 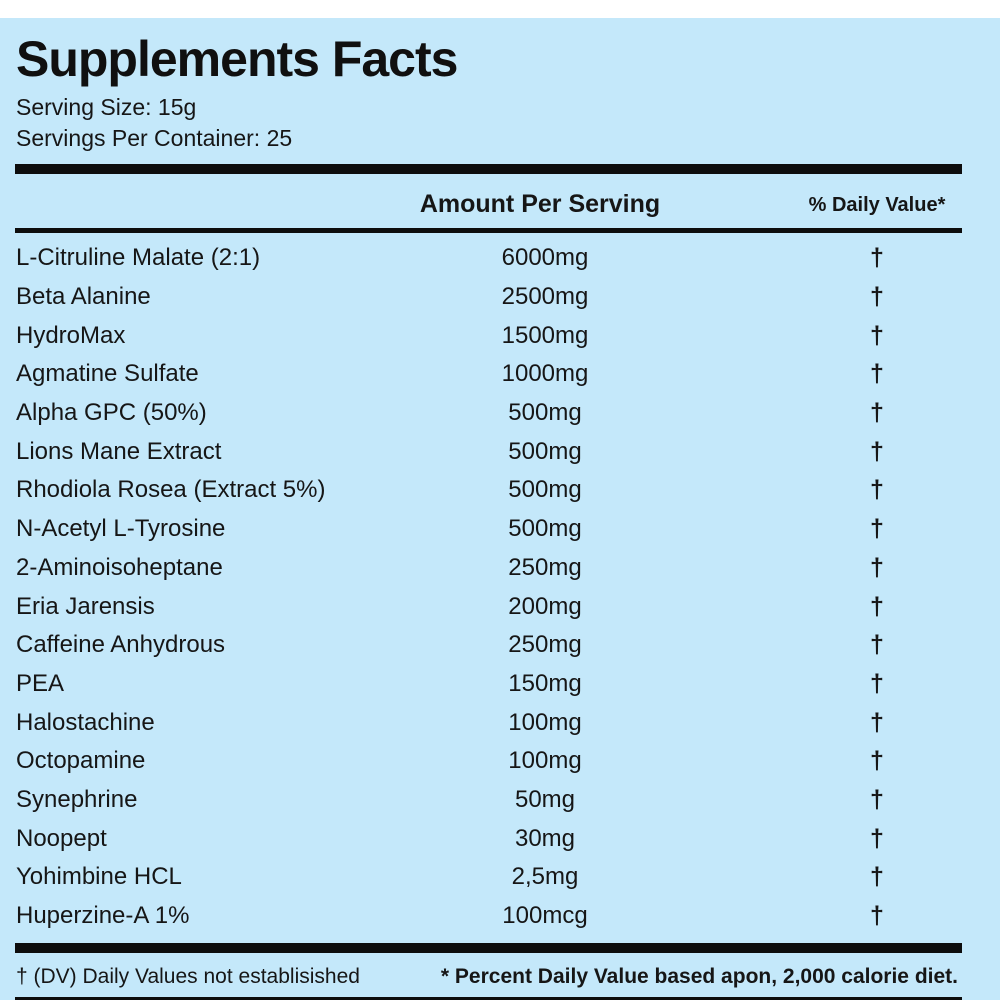 I want to click on ingredient-name: N-Acetyl L-Tyrosine, so click(x=121, y=529).